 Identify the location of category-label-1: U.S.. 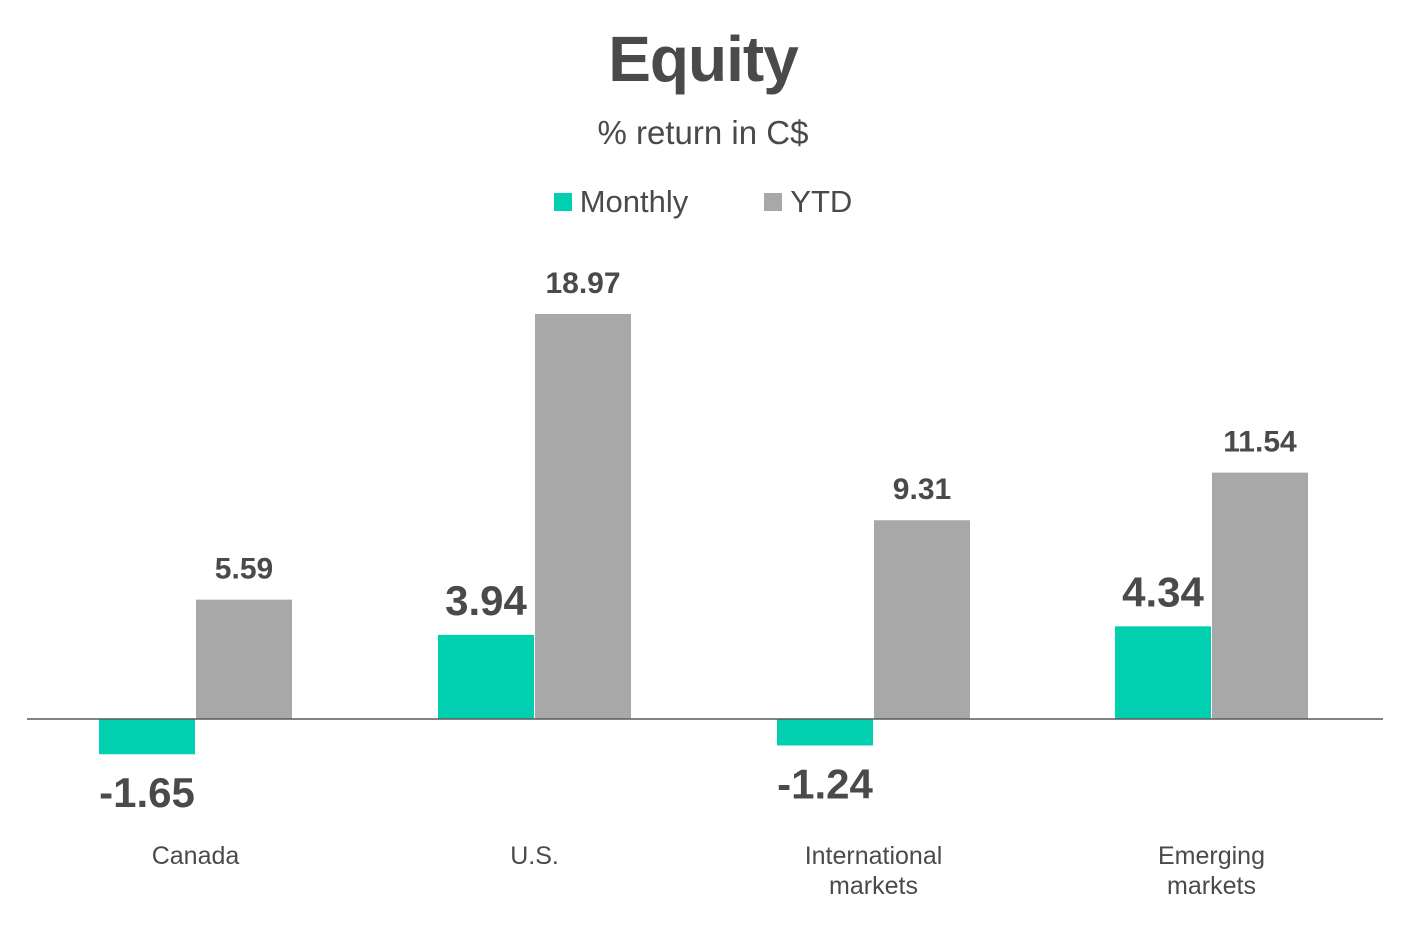
(534, 856).